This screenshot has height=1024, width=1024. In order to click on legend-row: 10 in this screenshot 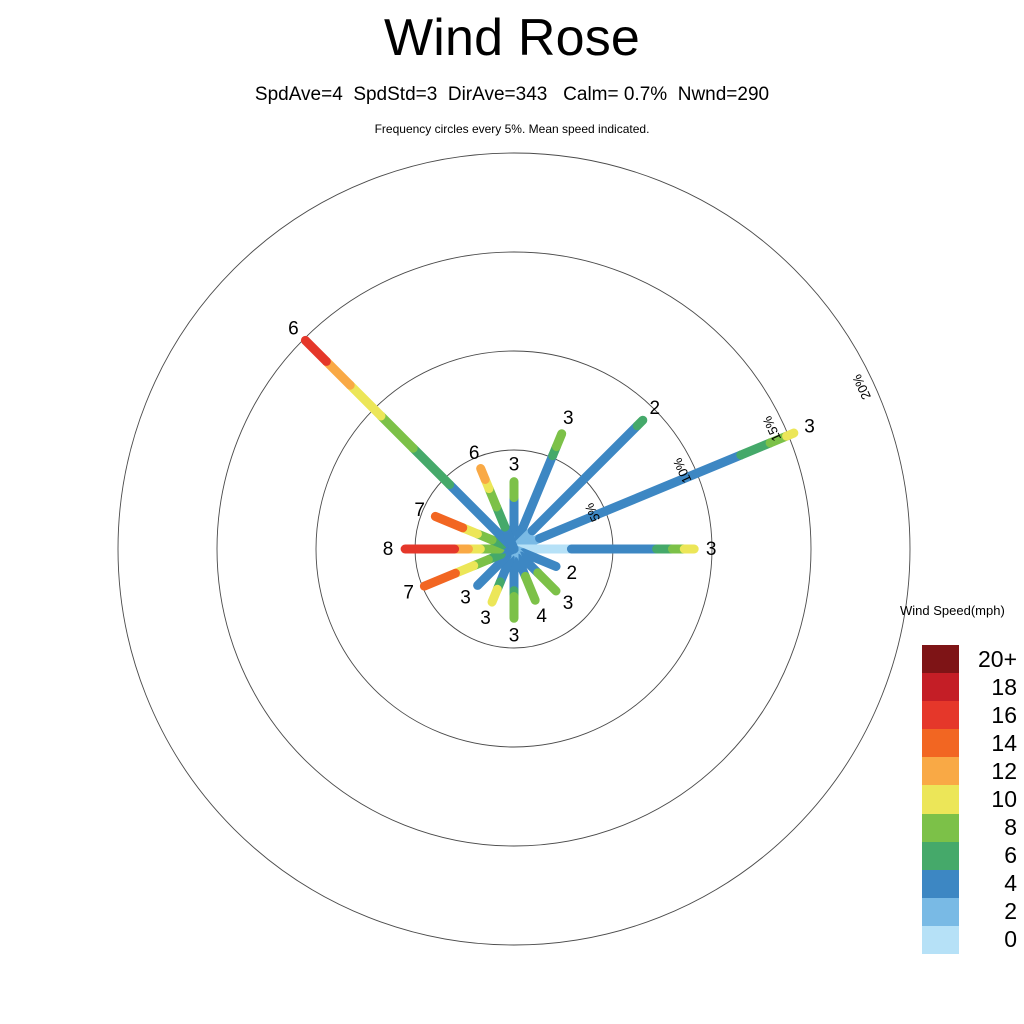, I will do `click(969, 799)`.